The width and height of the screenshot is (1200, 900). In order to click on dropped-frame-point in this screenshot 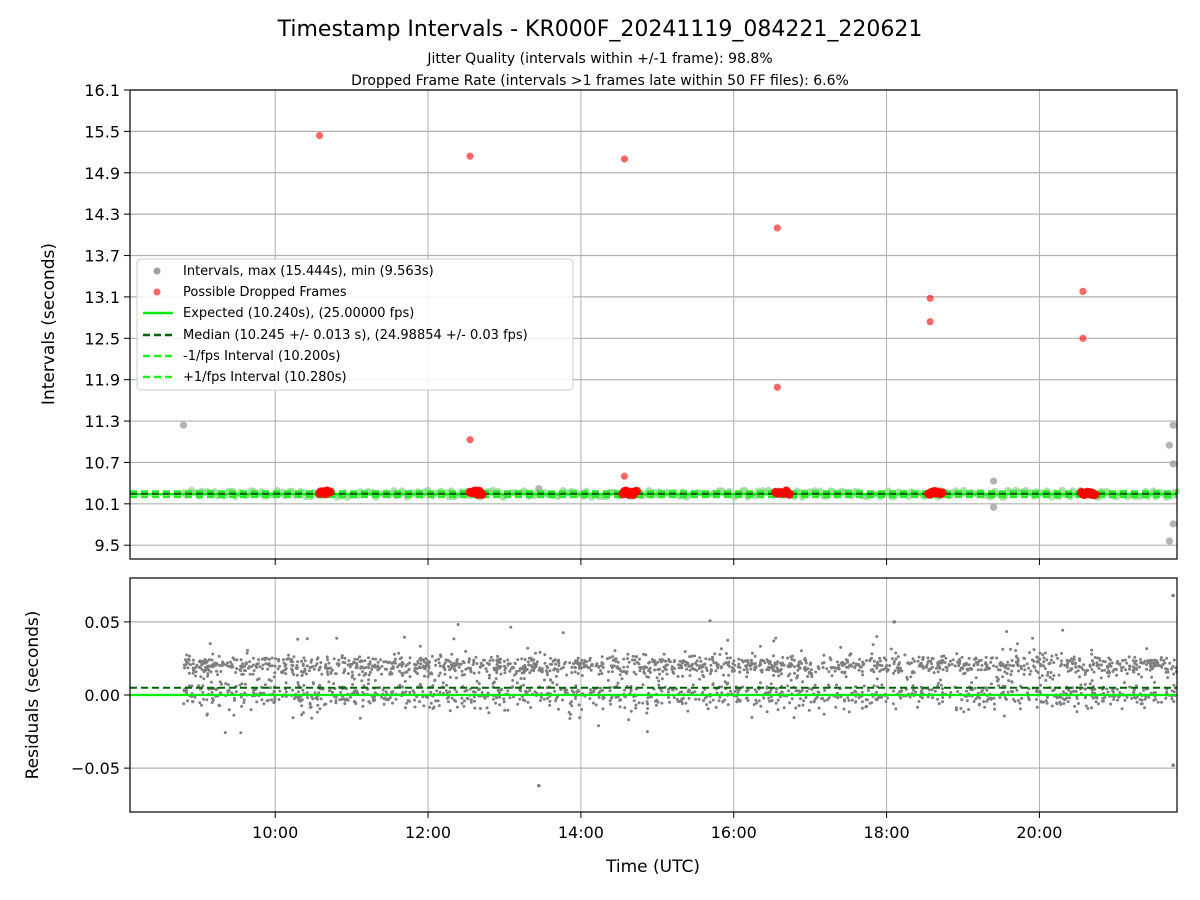, I will do `click(930, 322)`.